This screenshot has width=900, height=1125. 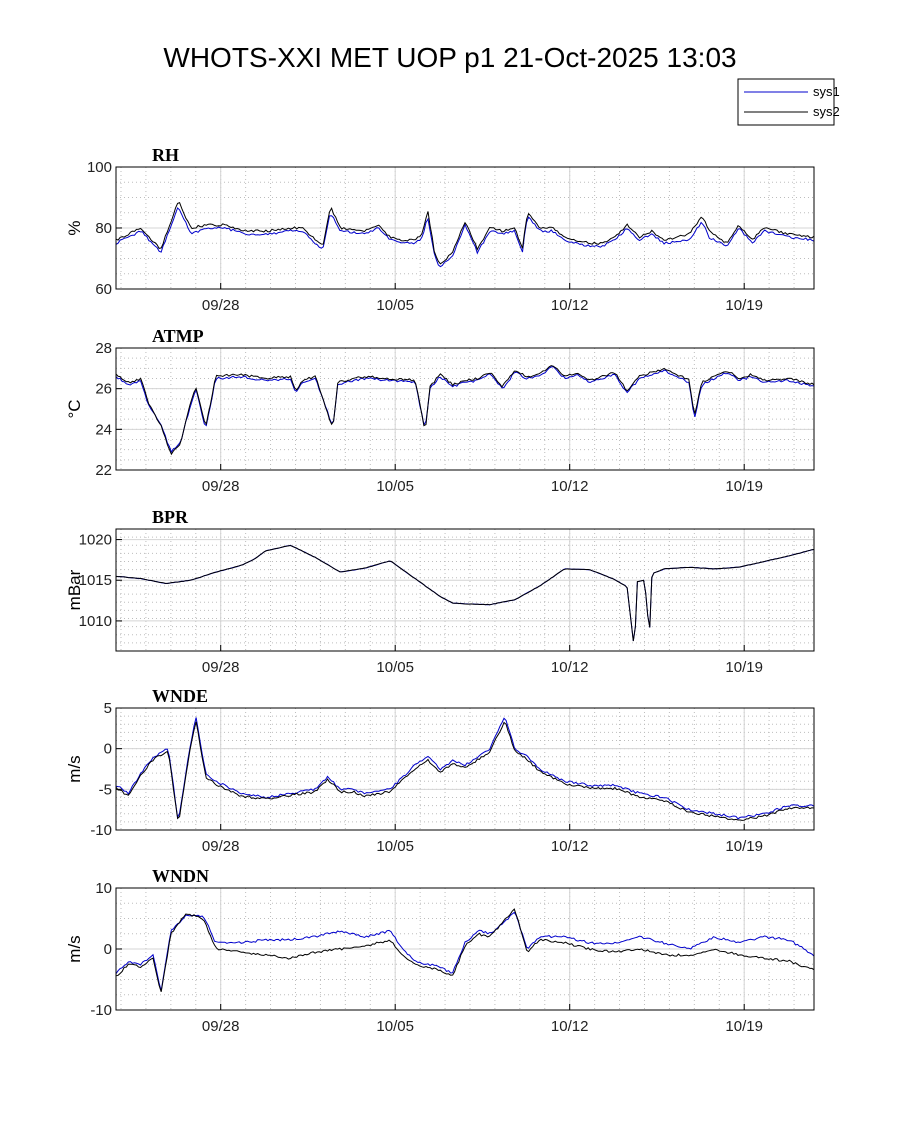 What do you see at coordinates (99, 167) in the screenshot?
I see `y-tick-label: 100` at bounding box center [99, 167].